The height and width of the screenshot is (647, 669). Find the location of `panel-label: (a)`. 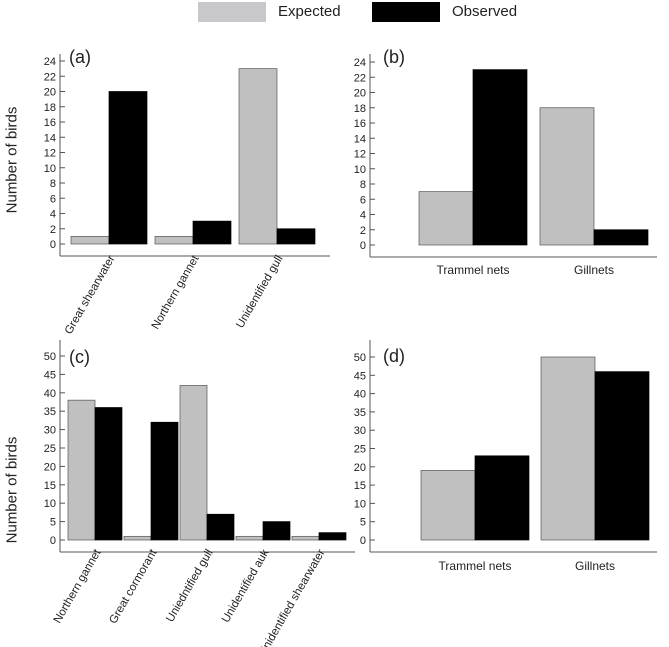

panel-label: (a) is located at coordinates (80, 57).